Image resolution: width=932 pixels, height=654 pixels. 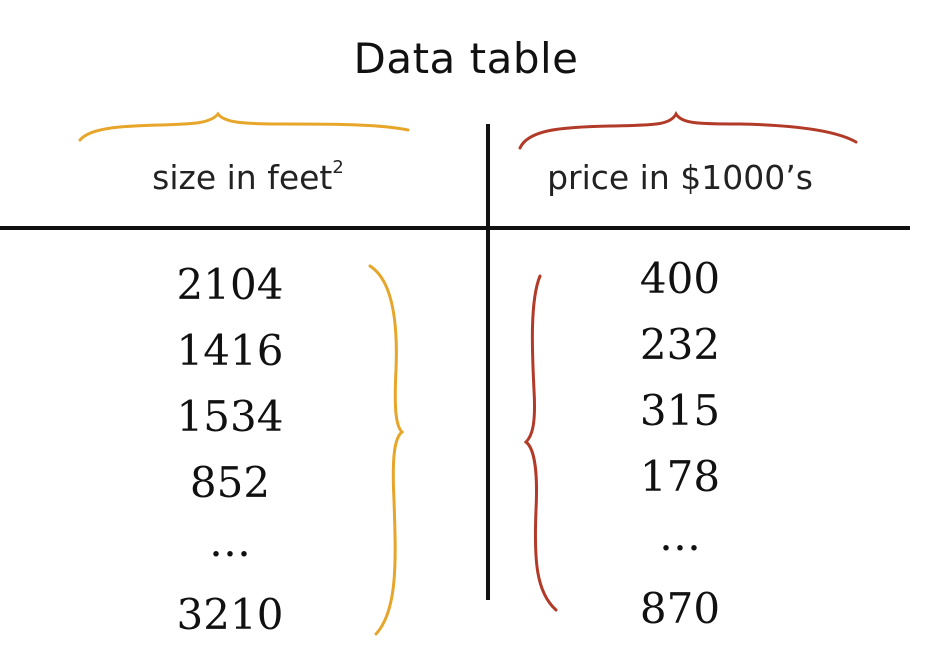 What do you see at coordinates (680, 608) in the screenshot?
I see `price-value: 870` at bounding box center [680, 608].